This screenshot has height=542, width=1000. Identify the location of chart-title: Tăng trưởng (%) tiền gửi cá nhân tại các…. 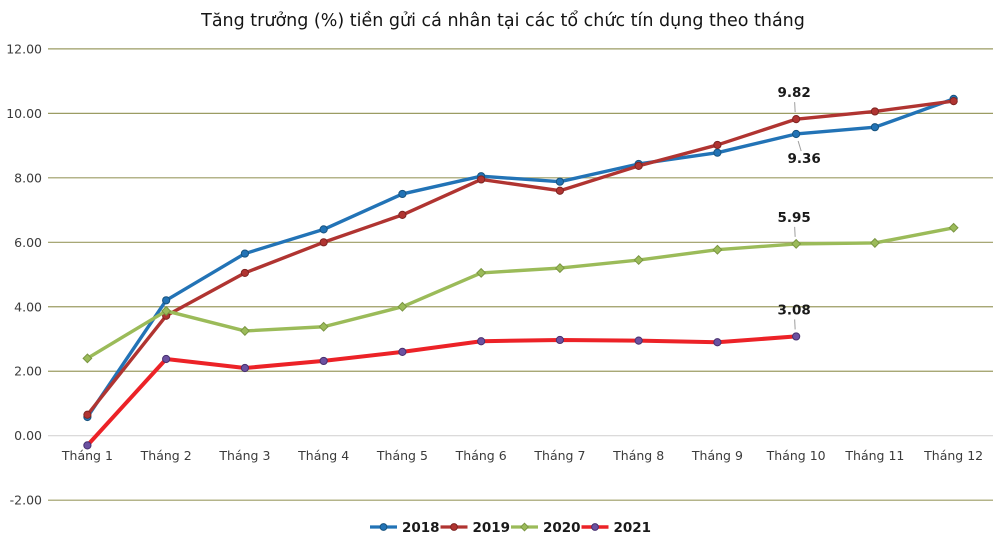
(502, 20).